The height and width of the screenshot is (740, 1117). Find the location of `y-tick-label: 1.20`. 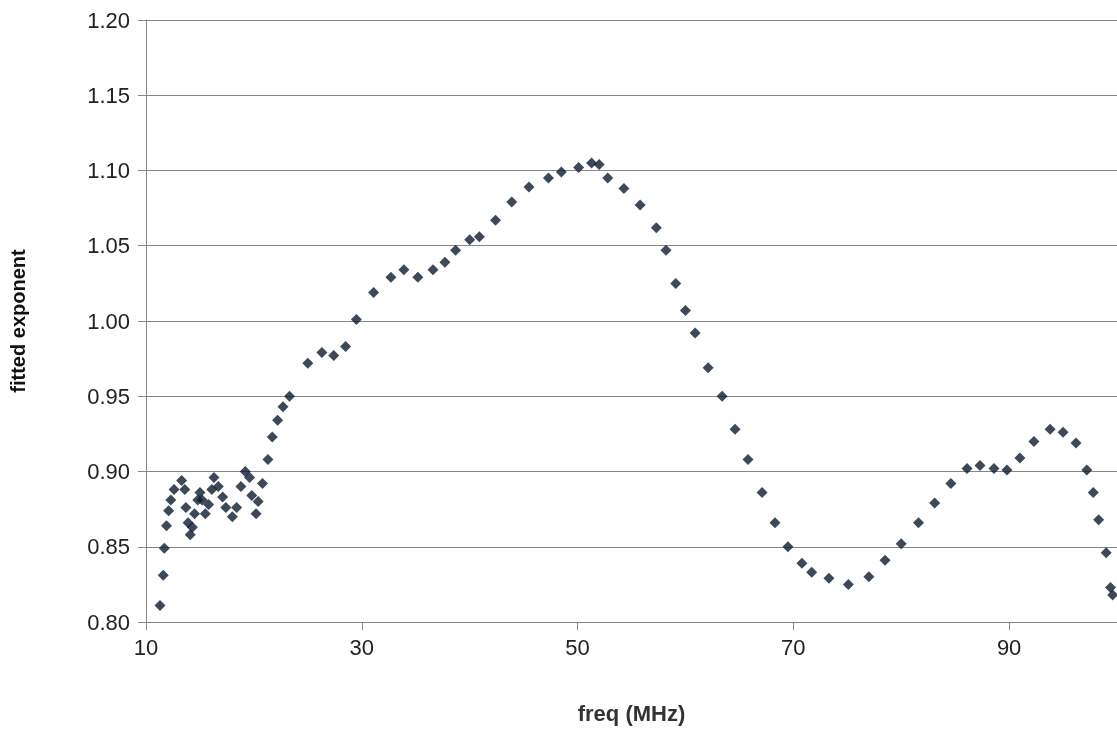

y-tick-label: 1.20 is located at coordinates (108, 20).